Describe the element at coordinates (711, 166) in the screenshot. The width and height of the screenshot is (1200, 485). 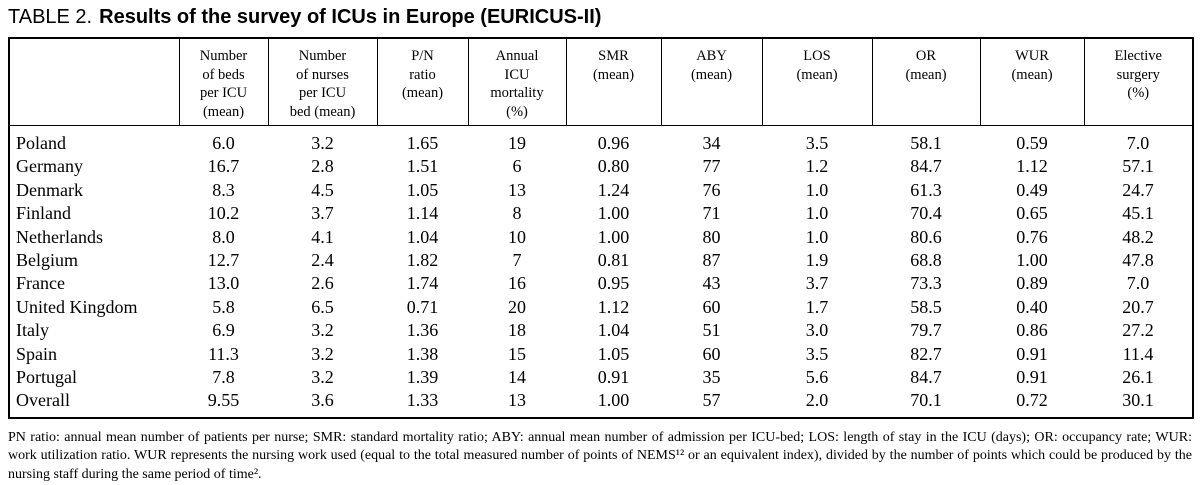
I see `value-cell: 77` at that location.